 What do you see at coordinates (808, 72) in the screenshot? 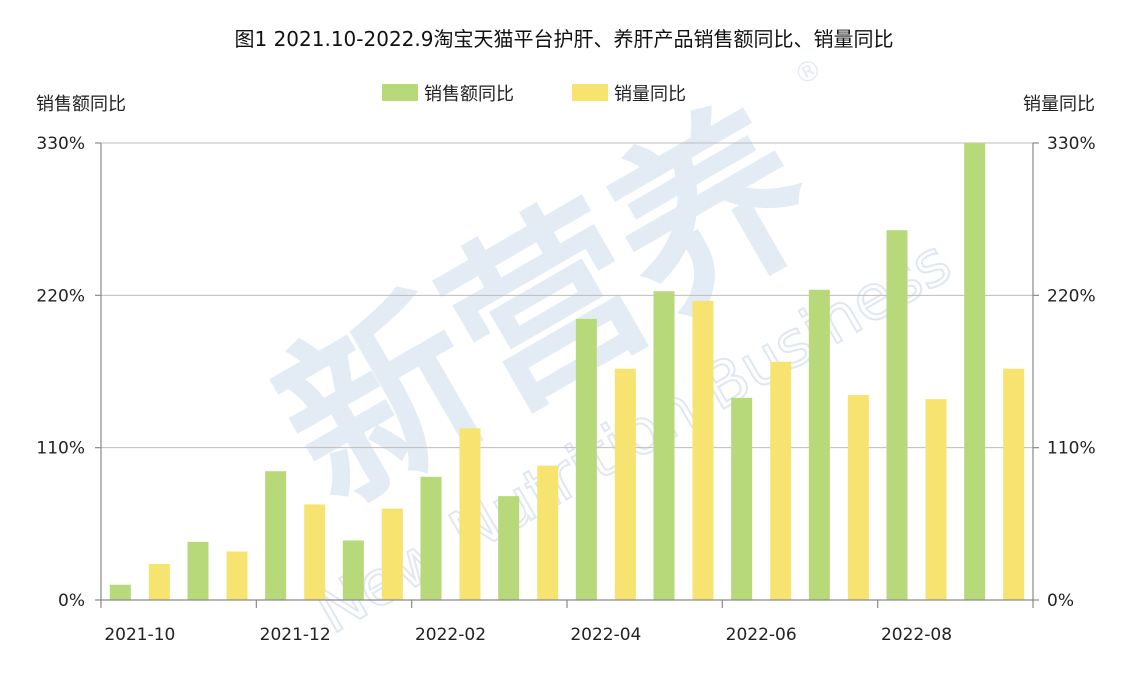
I see `watermark-registered-mark: ®` at bounding box center [808, 72].